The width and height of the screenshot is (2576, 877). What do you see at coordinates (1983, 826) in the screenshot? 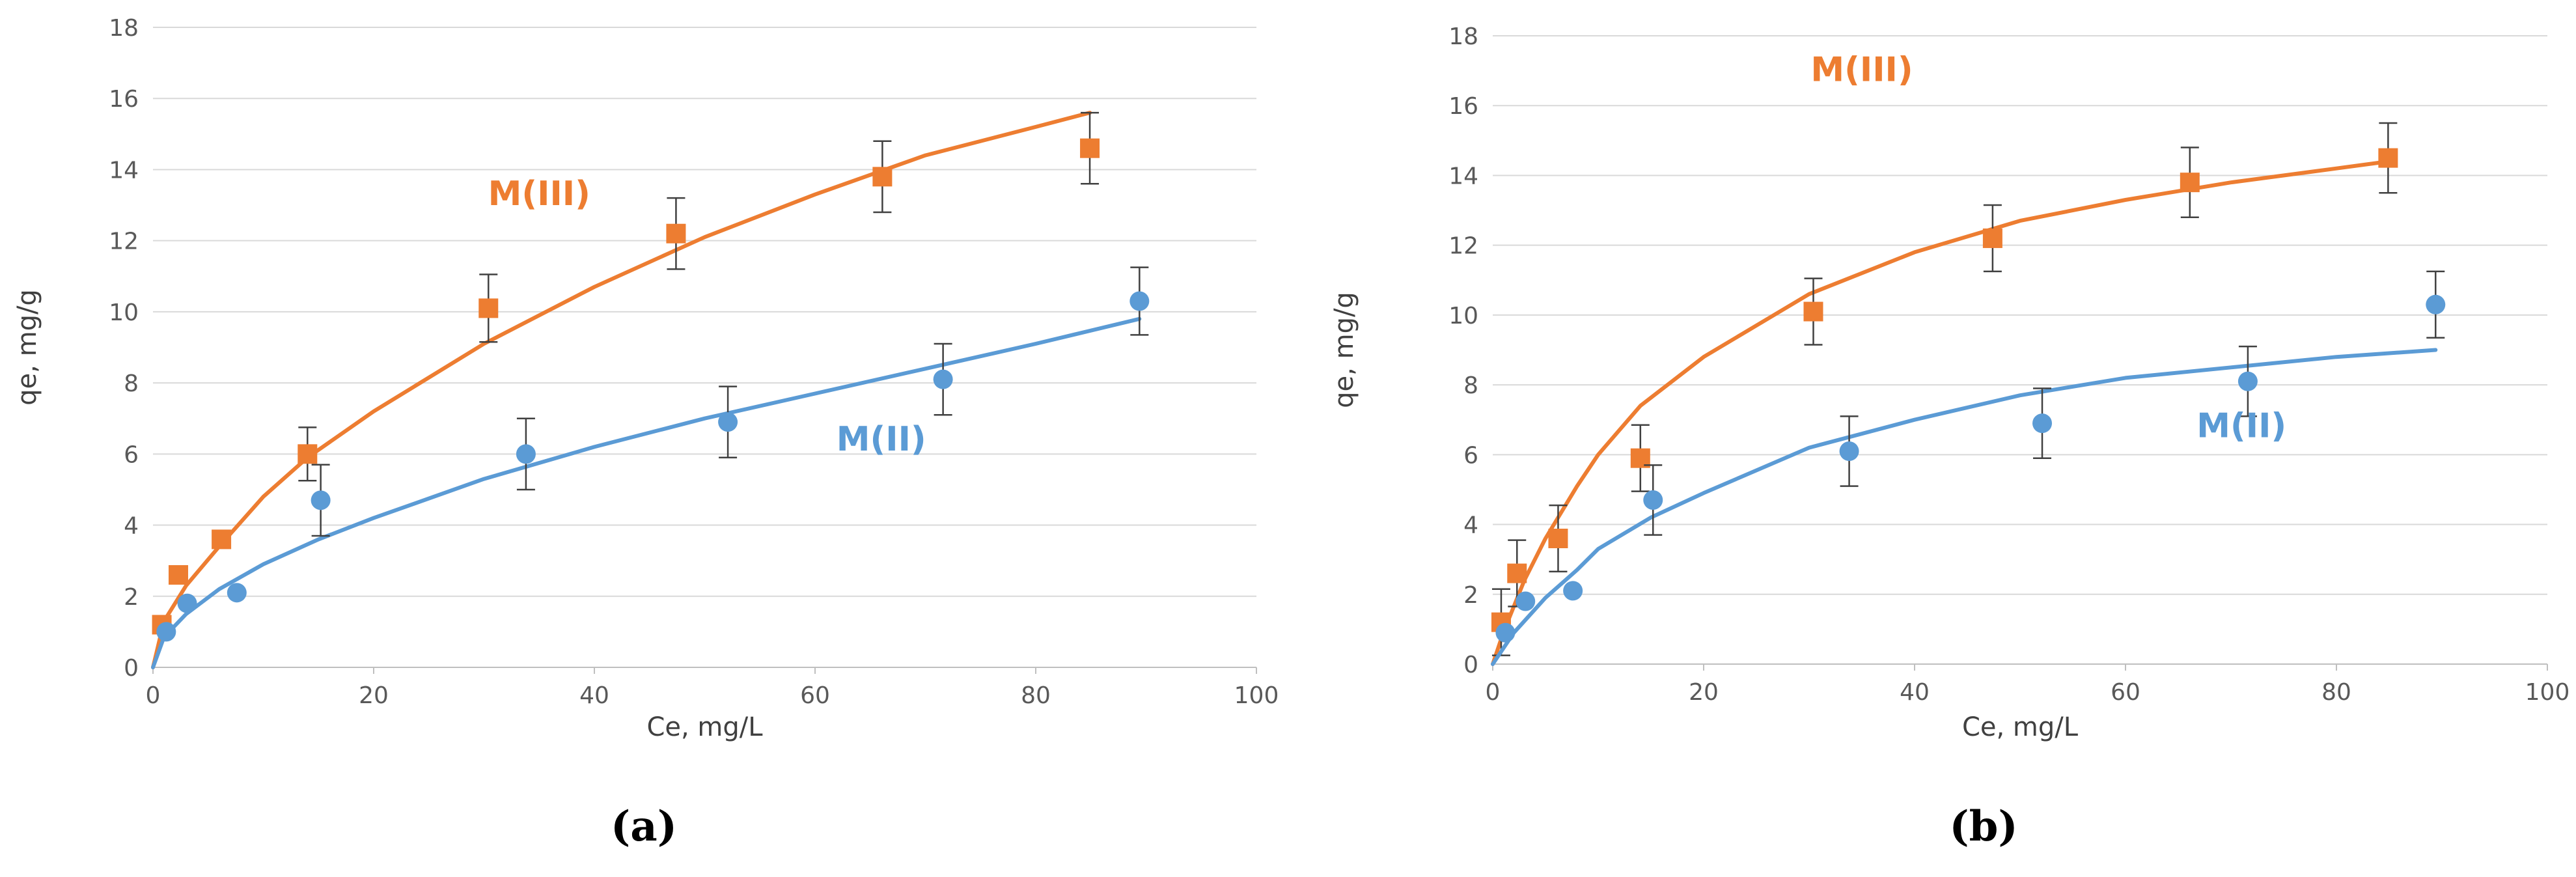
I see `caption-b: (b)` at bounding box center [1983, 826].